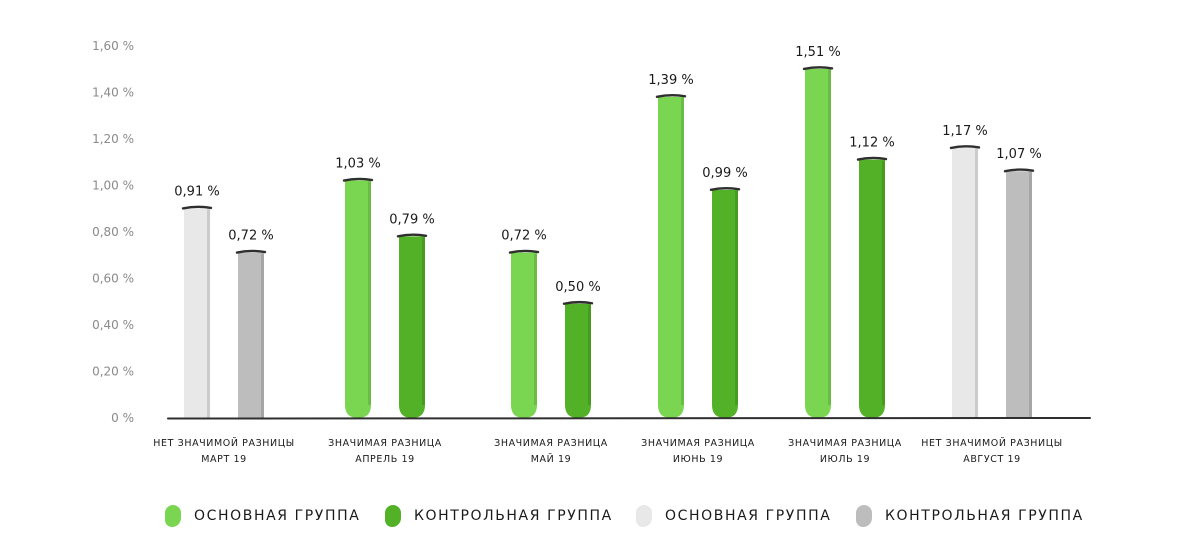 Image resolution: width=1201 pixels, height=555 pixels. Describe the element at coordinates (698, 459) in the screenshot. I see `x-label-month: ИЮНЬ 19` at that location.